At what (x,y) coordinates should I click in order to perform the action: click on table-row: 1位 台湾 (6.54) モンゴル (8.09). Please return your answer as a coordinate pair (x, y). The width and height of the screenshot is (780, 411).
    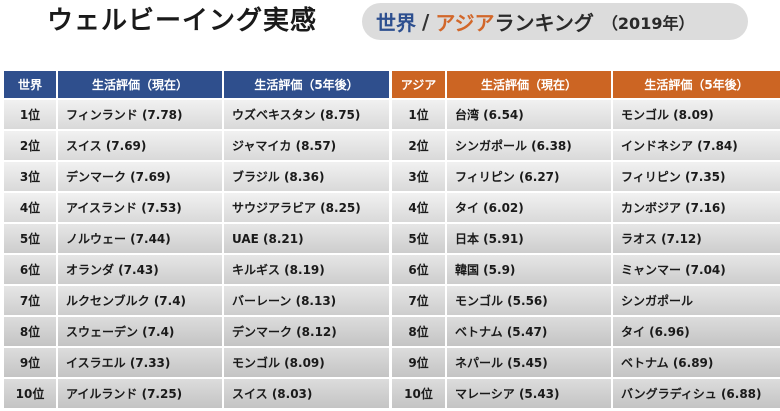
    Looking at the image, I should click on (586, 114).